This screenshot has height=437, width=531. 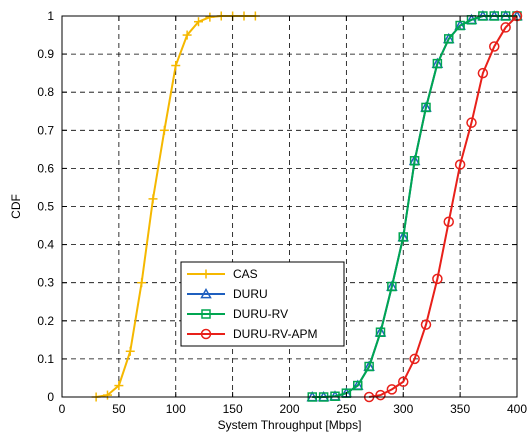 I want to click on y-tick-label: 1, so click(x=50, y=16).